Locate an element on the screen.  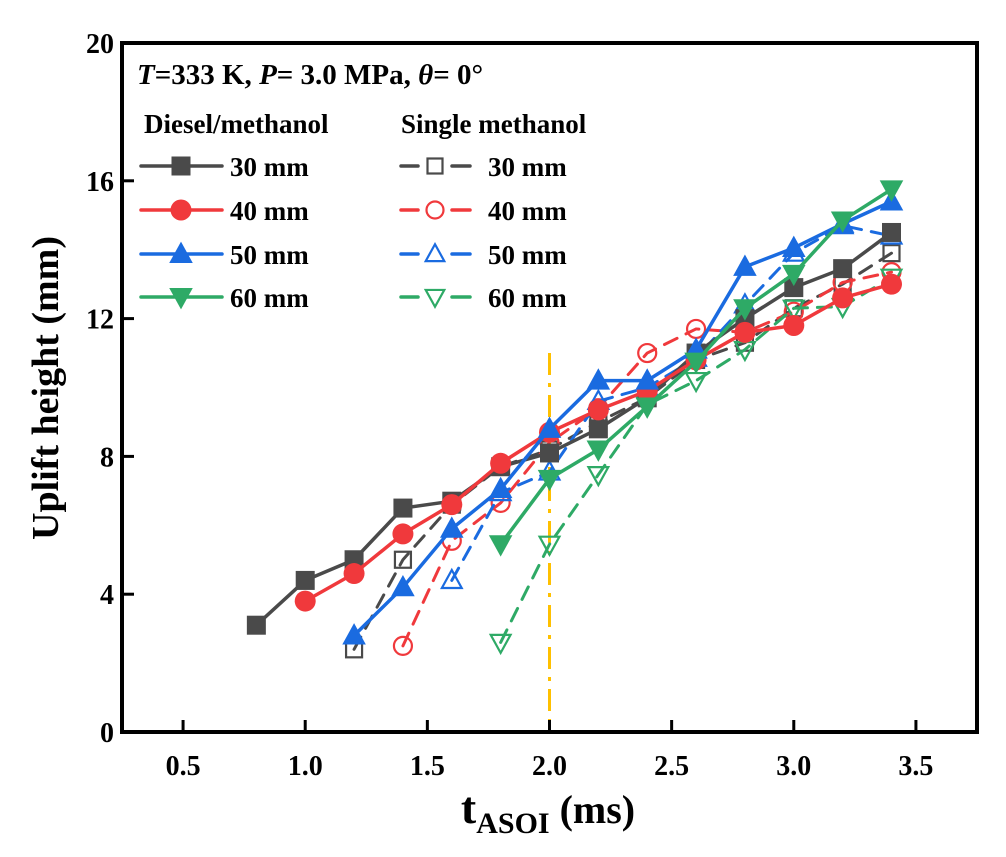
x-tick-label: 1.0 is located at coordinates (305, 766).